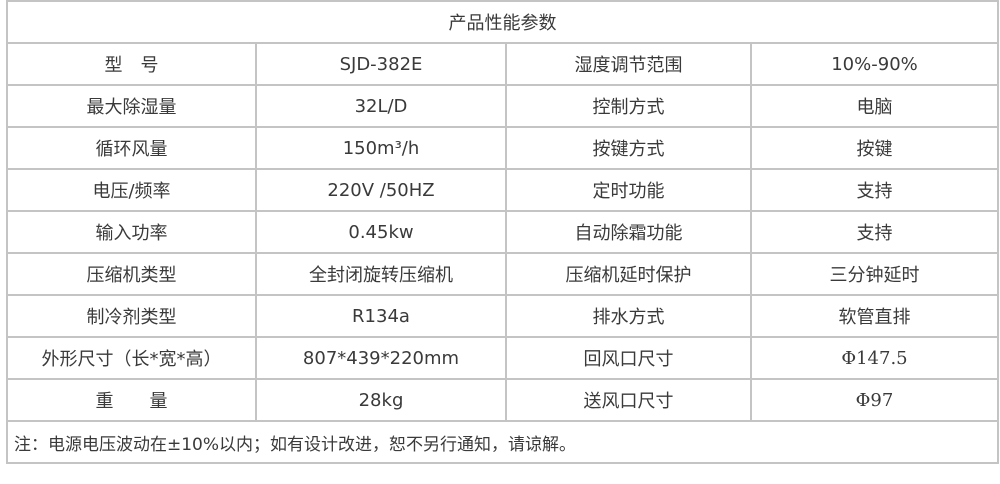 This screenshot has width=1000, height=484. I want to click on param-label: 回风口尺寸, so click(628, 358).